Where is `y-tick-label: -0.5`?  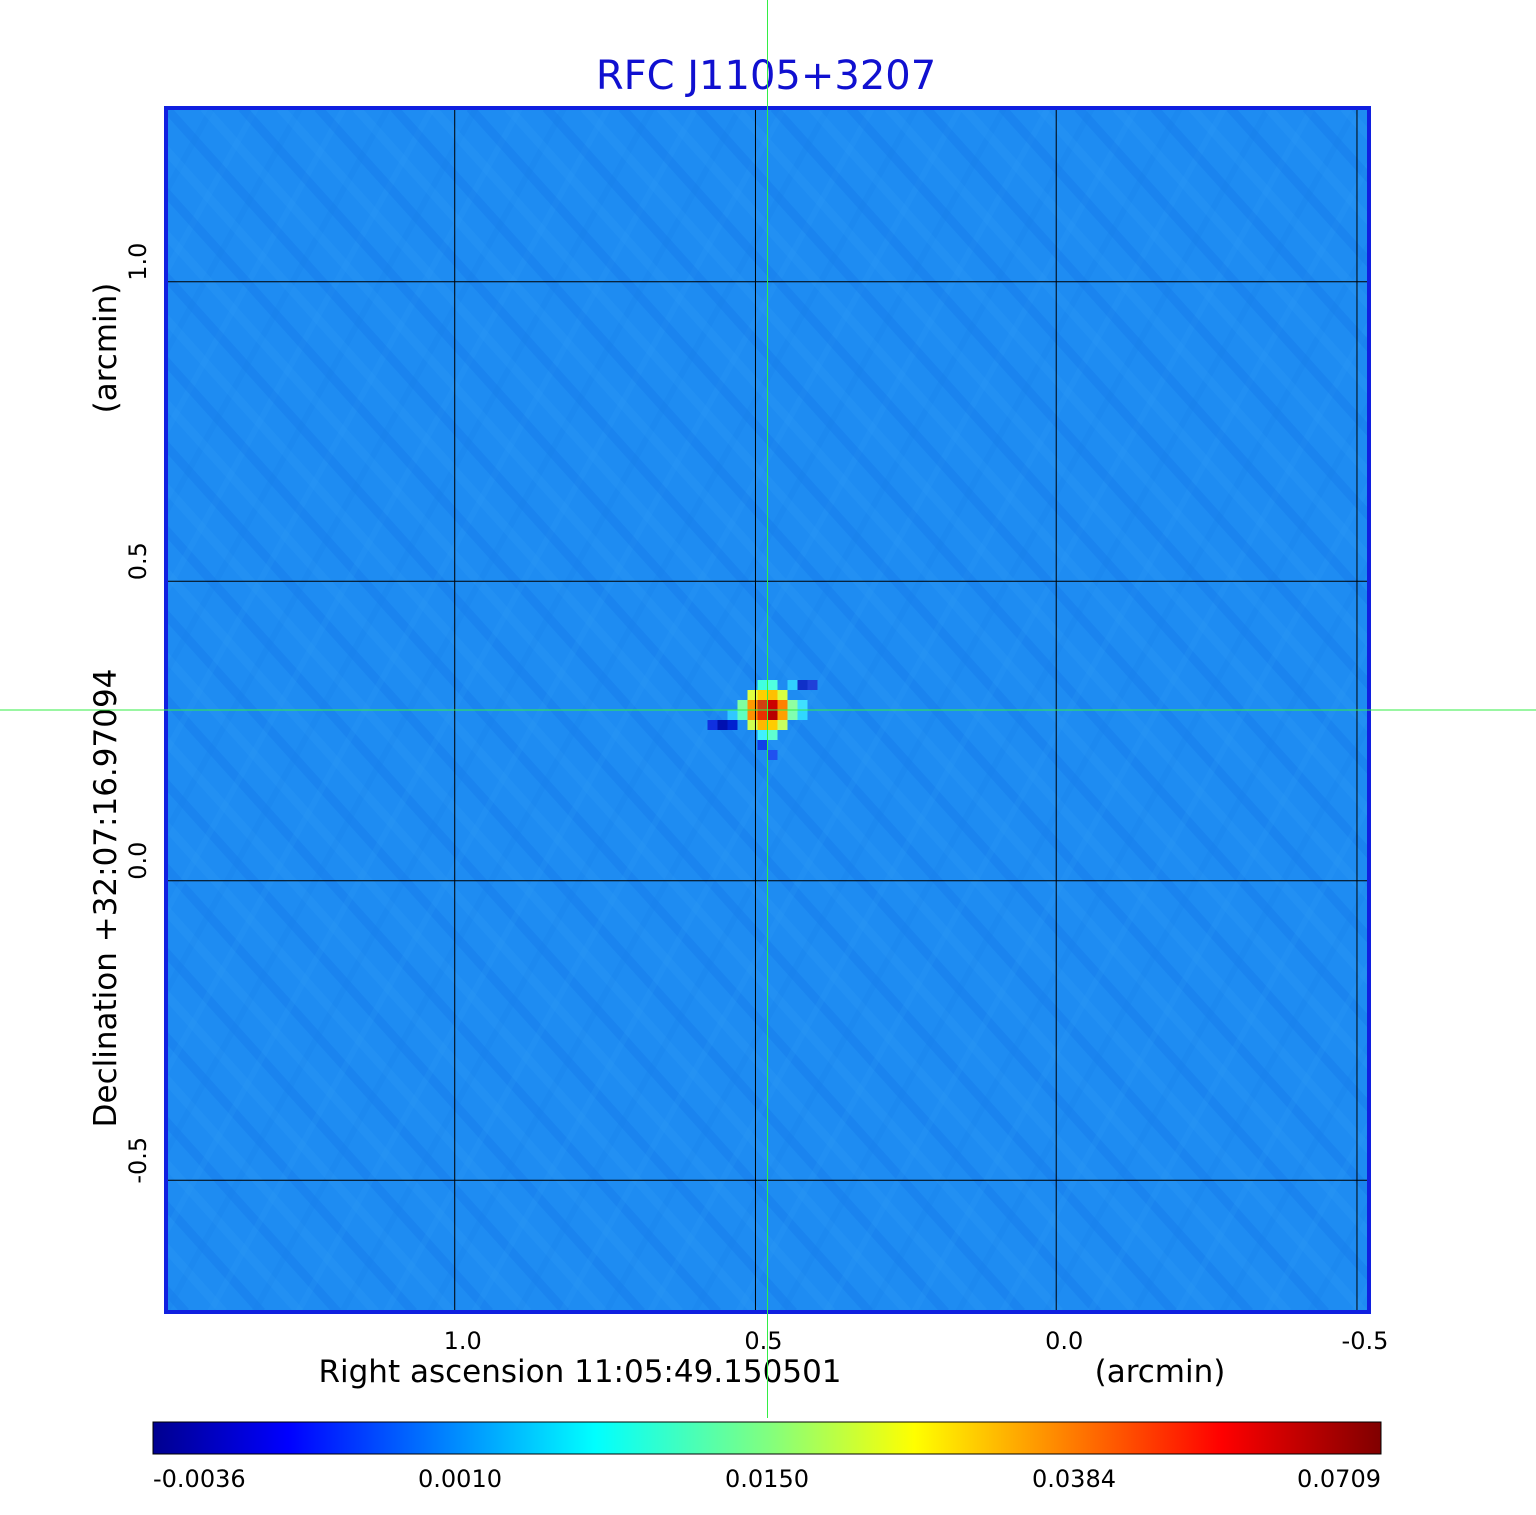 y-tick-label: -0.5 is located at coordinates (138, 1160).